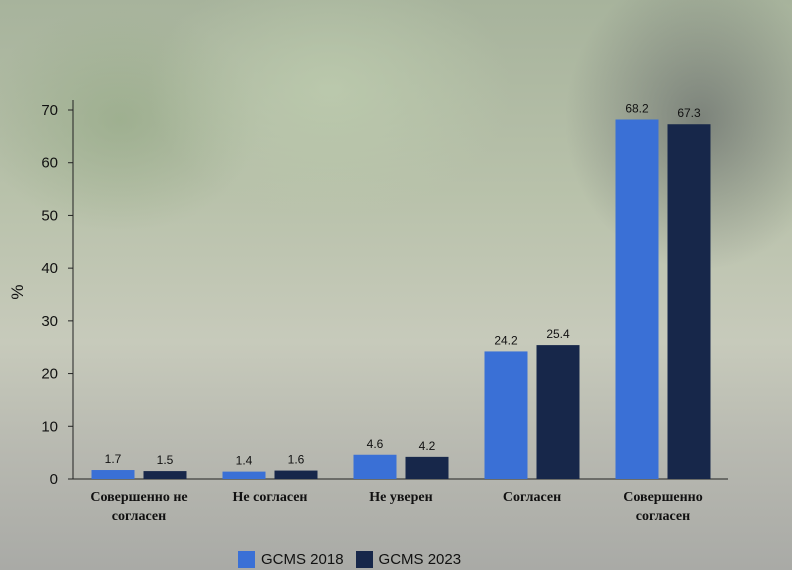 This screenshot has height=570, width=792. I want to click on value-label: 25.4, so click(558, 334).